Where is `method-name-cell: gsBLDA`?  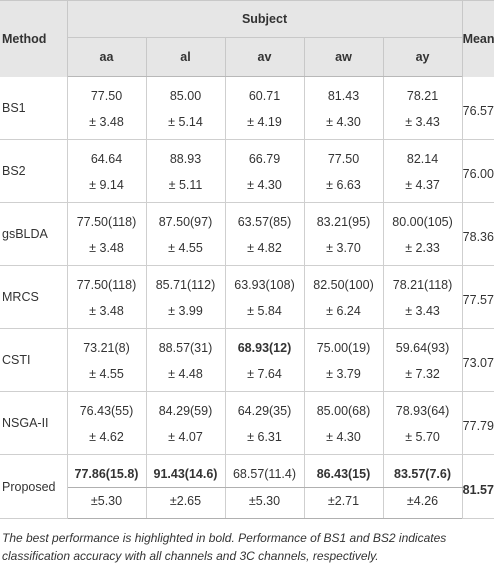 method-name-cell: gsBLDA is located at coordinates (34, 234).